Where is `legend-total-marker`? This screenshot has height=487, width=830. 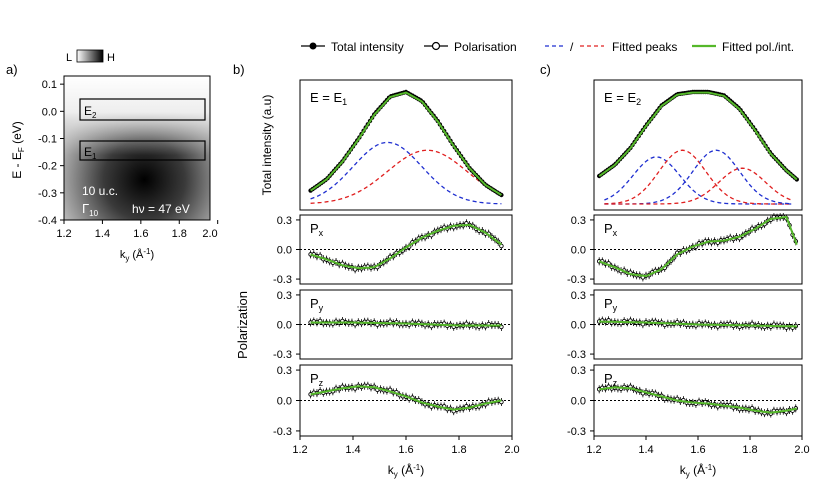 legend-total-marker is located at coordinates (313, 46).